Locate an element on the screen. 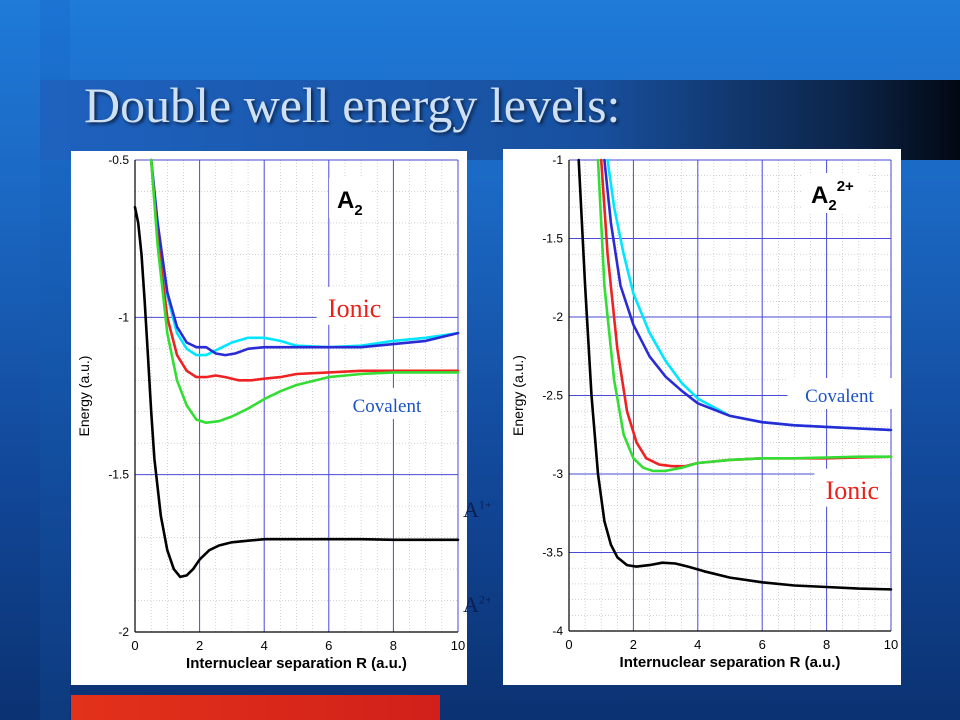 The image size is (960, 720). y-tick-label: -3 is located at coordinates (557, 474).